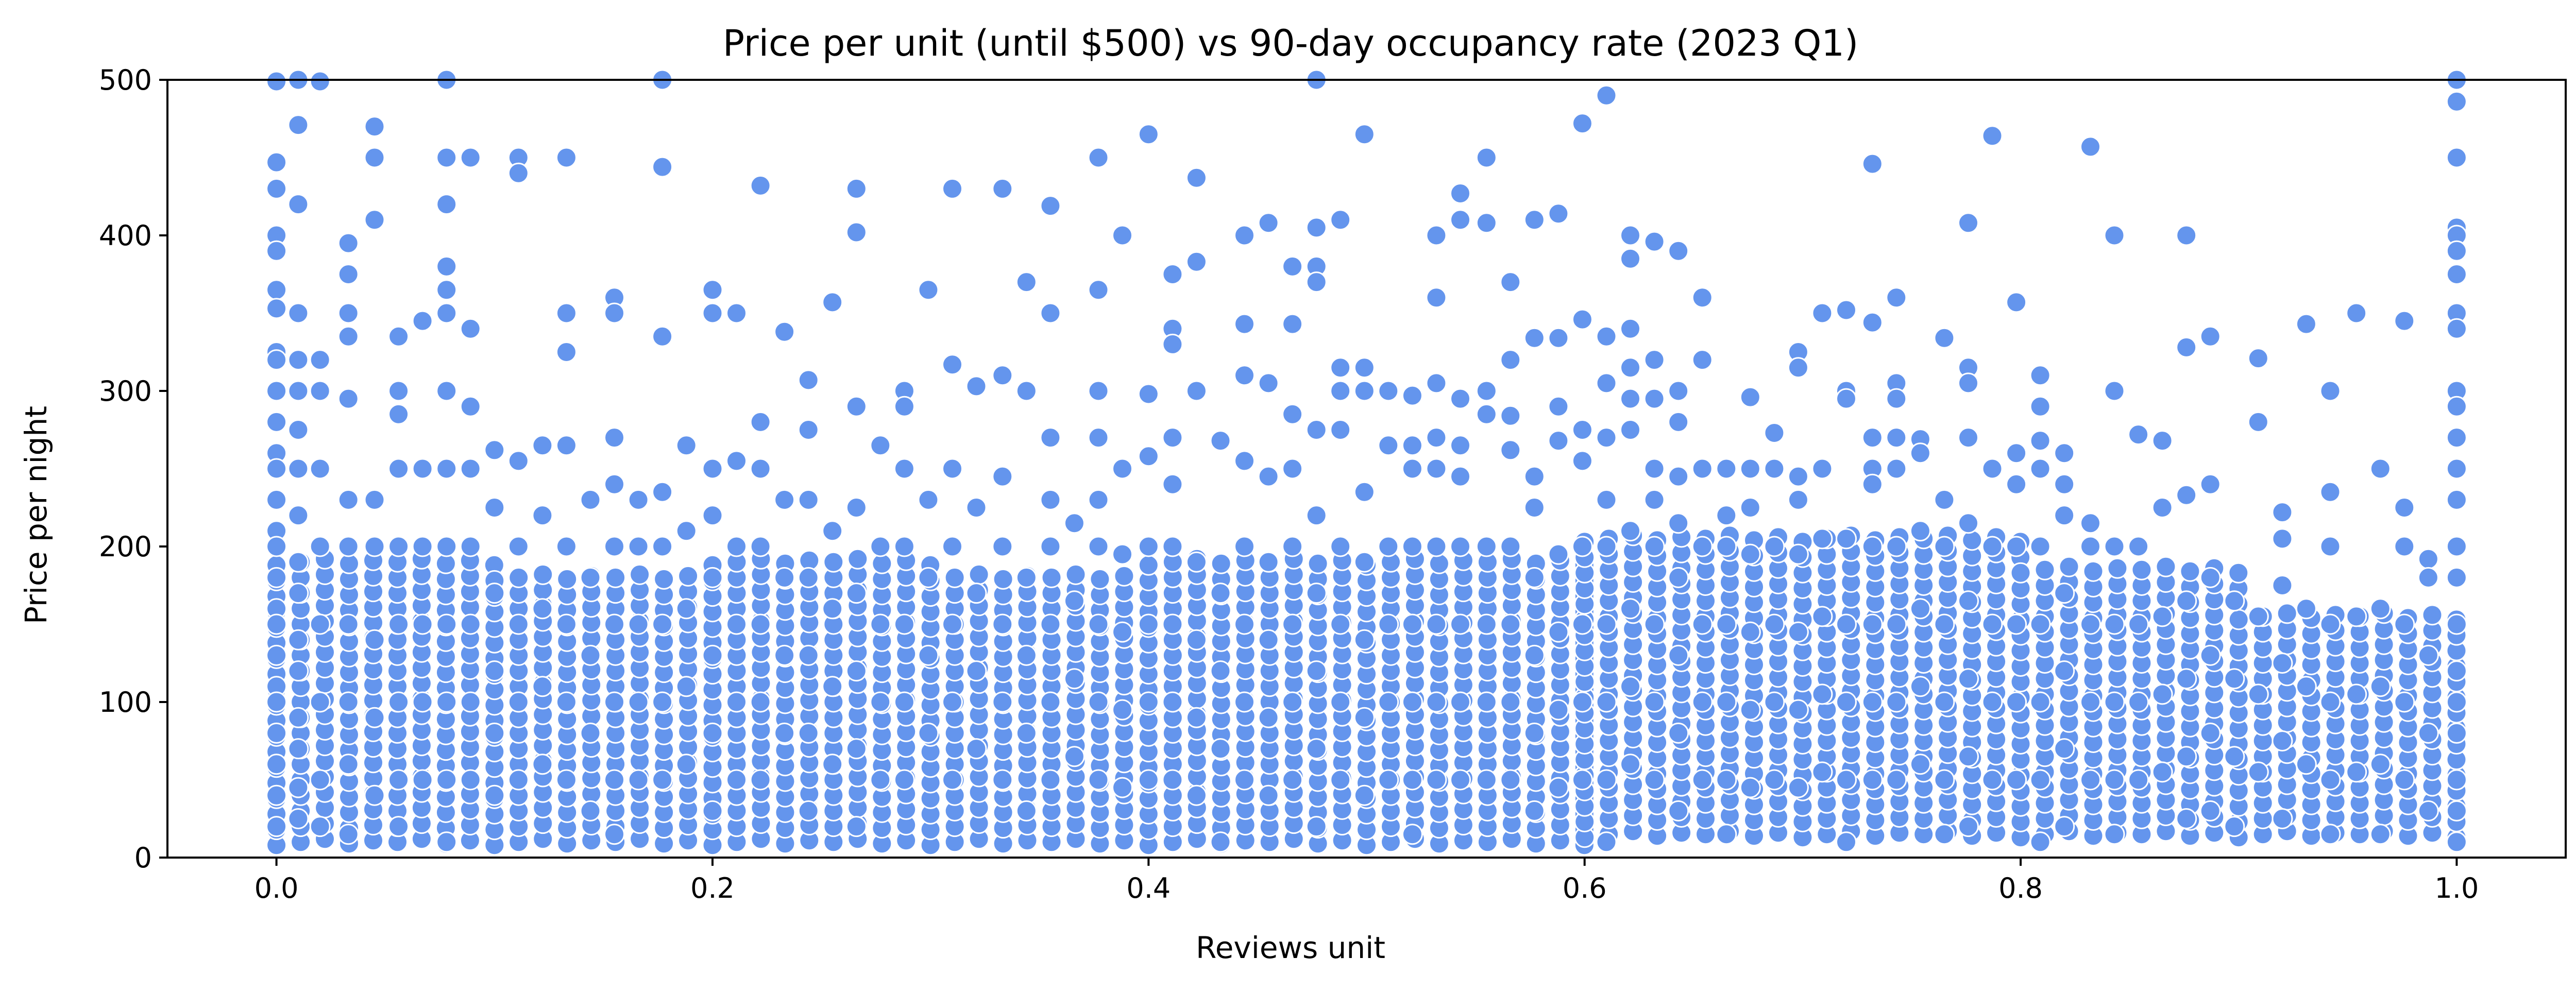  Describe the element at coordinates (133, 469) in the screenshot. I see `y-ticks-layer: 0 100 200 300 400 500` at that location.